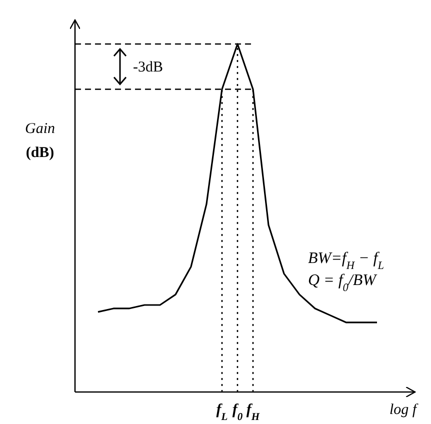 This screenshot has width=431, height=424. What do you see at coordinates (343, 283) in the screenshot?
I see `annotation: Q = f$_{0}$/BW` at bounding box center [343, 283].